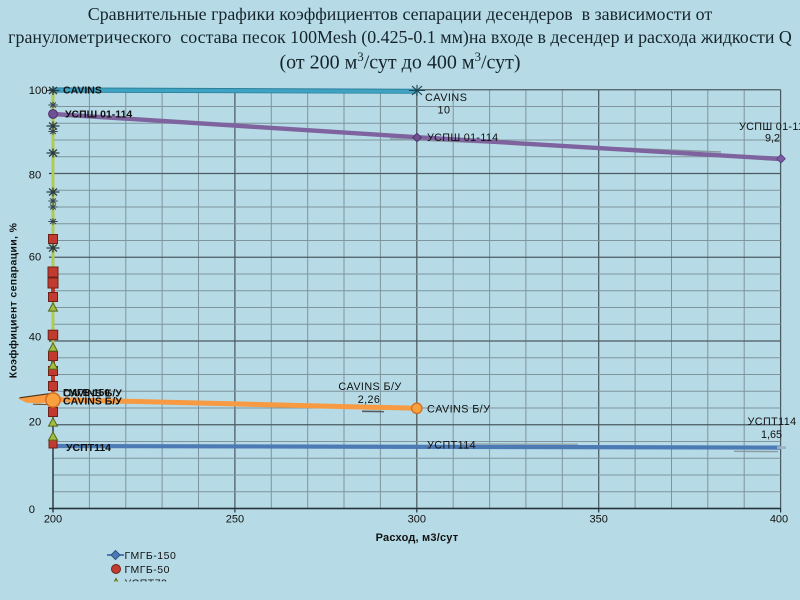 The height and width of the screenshot is (600, 800). What do you see at coordinates (146, 584) in the screenshot?
I see `svg-text: УСПТ73` at bounding box center [146, 584].